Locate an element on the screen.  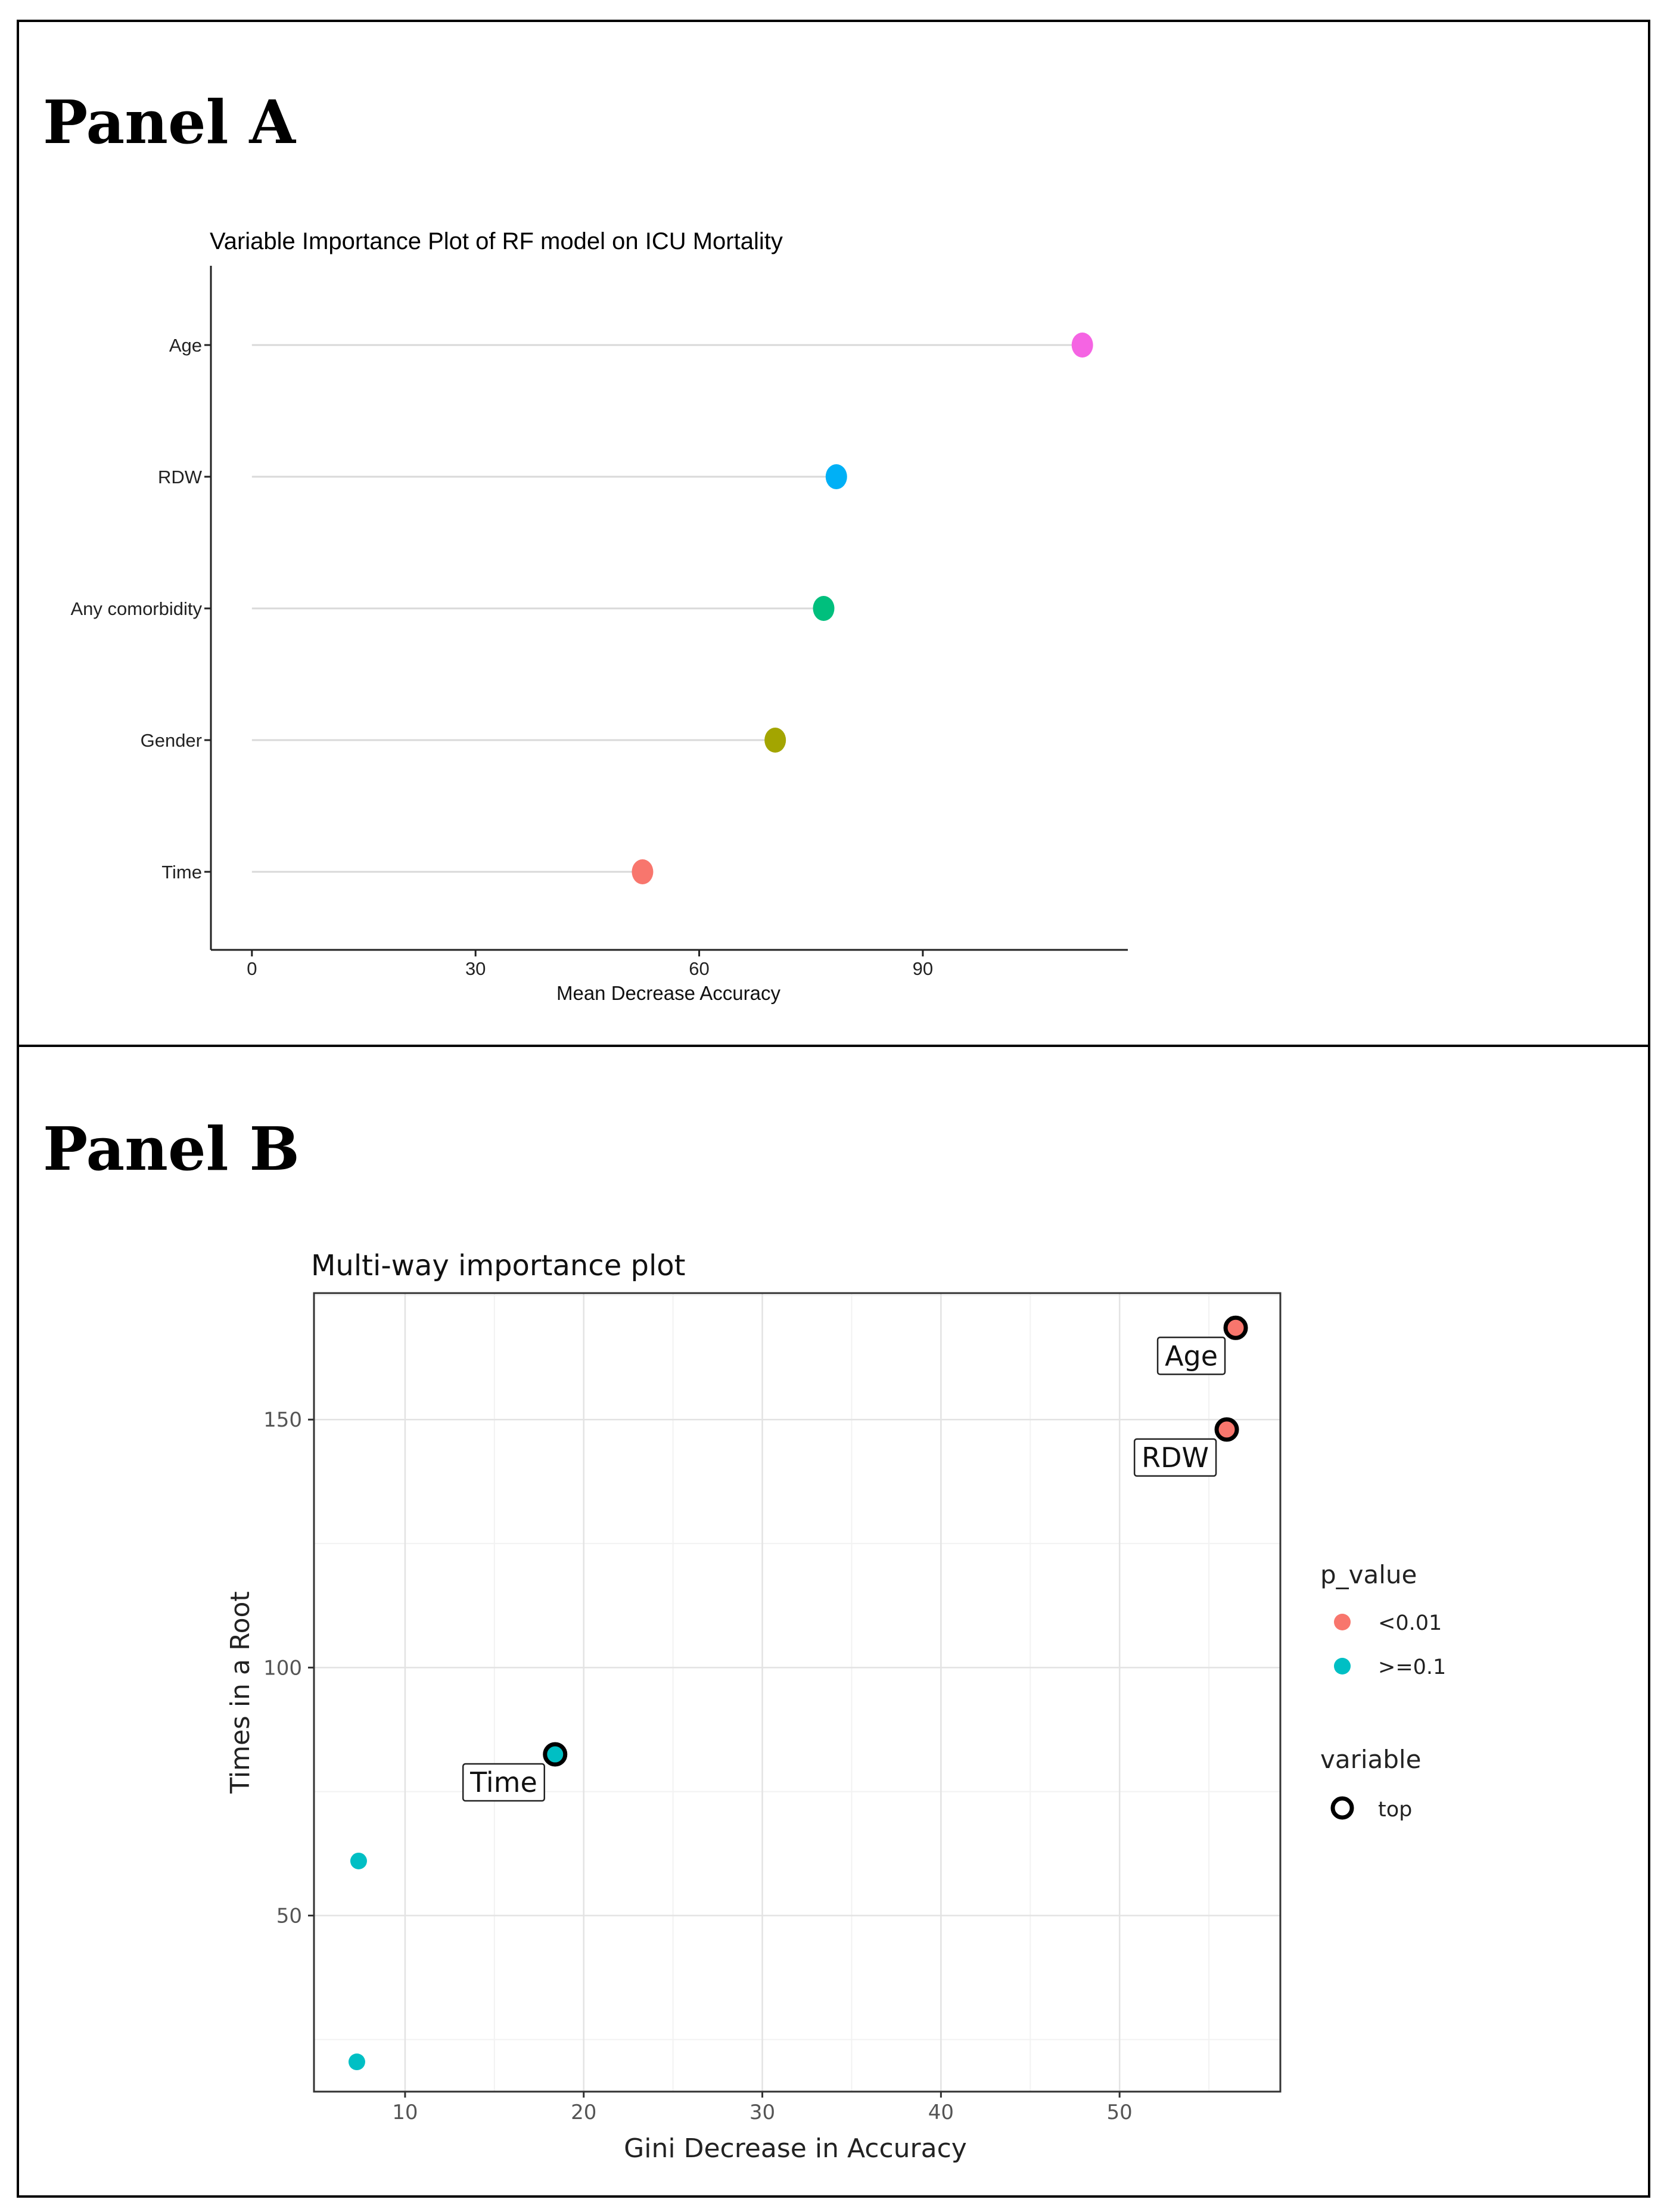
x-tick-label-90: 90 is located at coordinates (923, 969).